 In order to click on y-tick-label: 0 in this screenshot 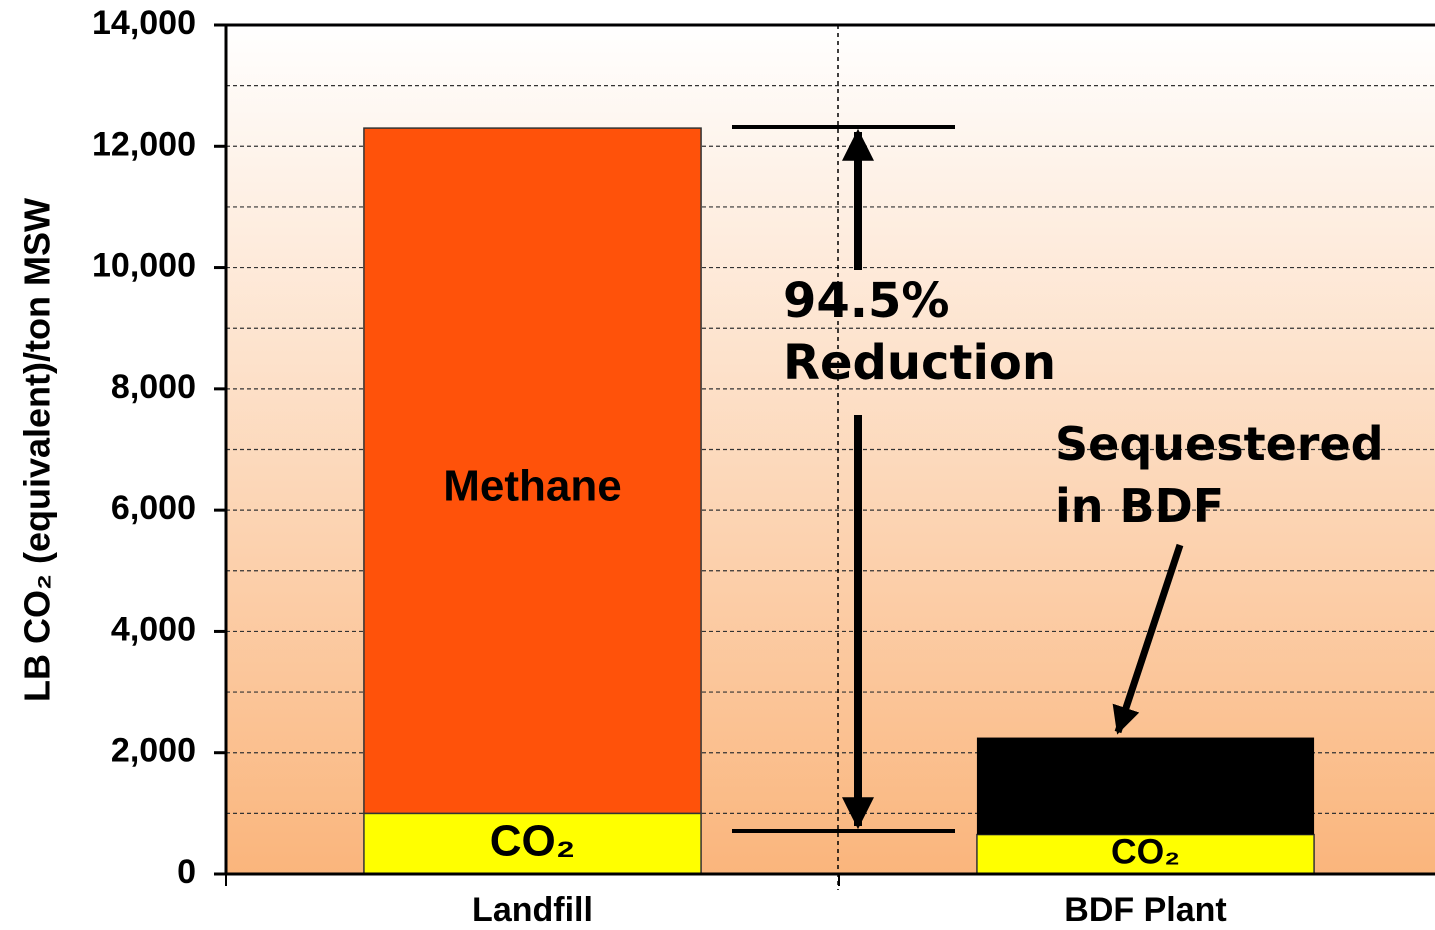, I will do `click(186, 872)`.